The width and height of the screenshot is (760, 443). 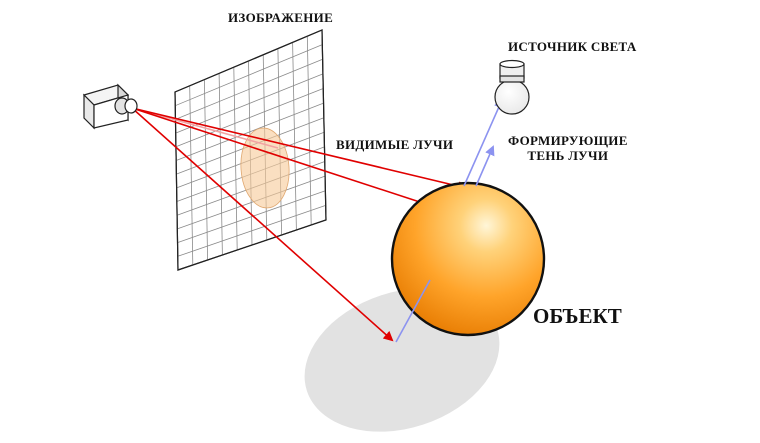 I want to click on shadow-rays-label: ФОРМИРУЮЩИЕ ТЕНЬ ЛУЧИ, so click(x=568, y=148).